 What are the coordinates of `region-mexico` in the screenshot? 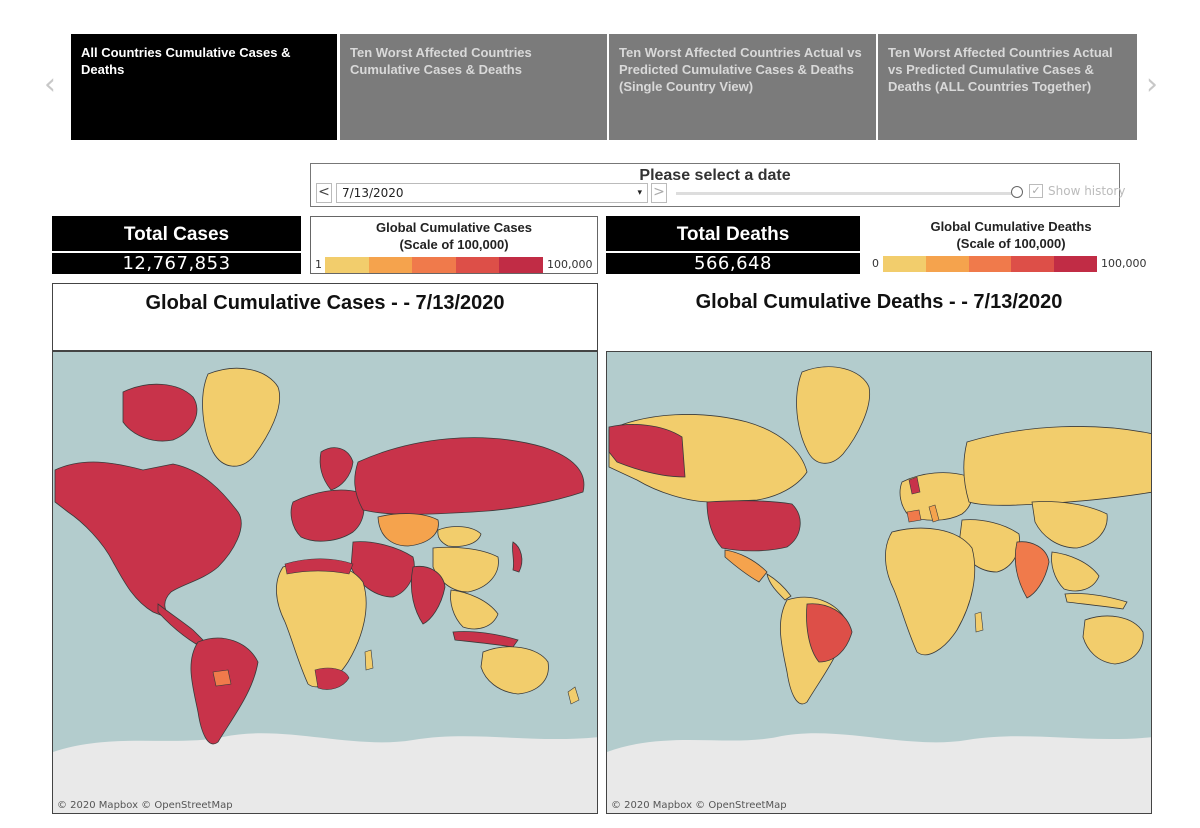 It's located at (746, 566).